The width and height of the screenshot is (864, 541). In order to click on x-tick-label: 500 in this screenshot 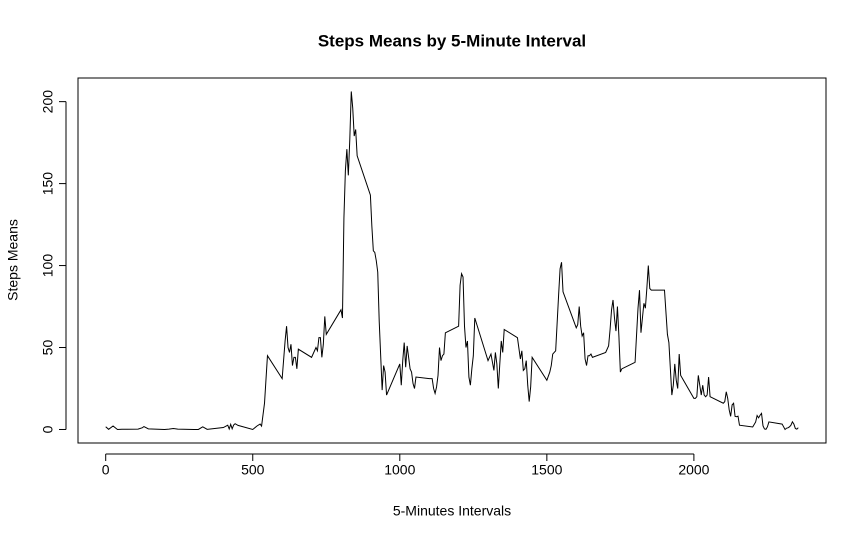, I will do `click(253, 470)`.